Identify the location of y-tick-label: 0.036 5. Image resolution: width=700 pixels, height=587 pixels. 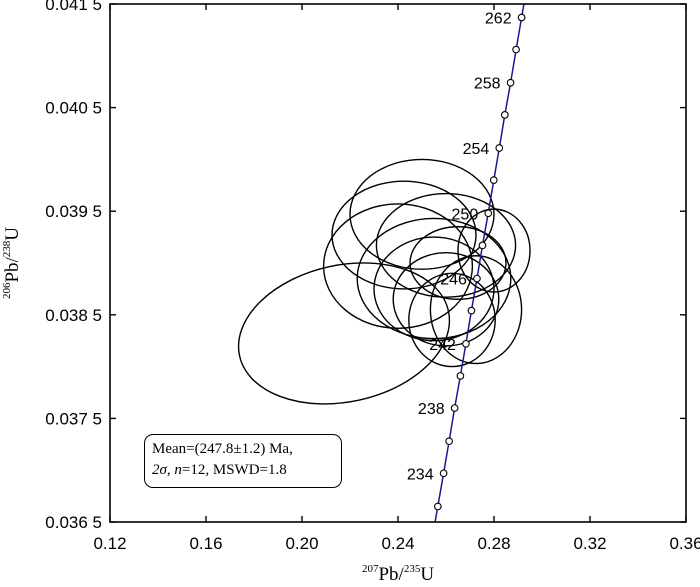
(73, 522).